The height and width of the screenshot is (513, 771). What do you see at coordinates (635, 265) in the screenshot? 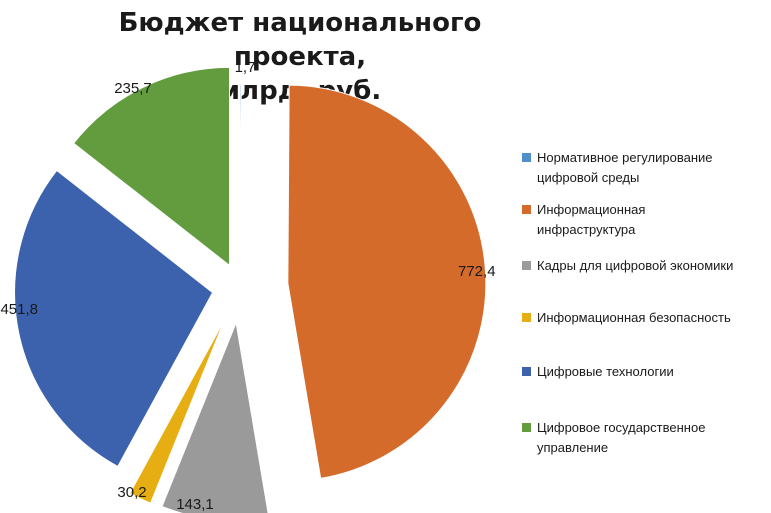
I see `legend-label: Кадры для цифровой экономики` at bounding box center [635, 265].